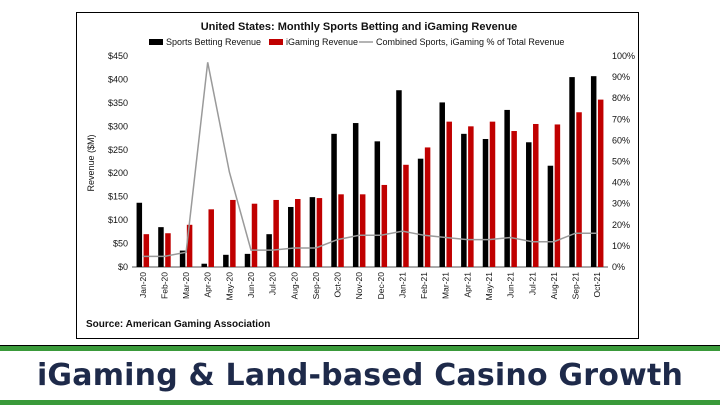 Image resolution: width=720 pixels, height=405 pixels. Describe the element at coordinates (118, 220) in the screenshot. I see `left-axis-tick-label: $100` at that location.